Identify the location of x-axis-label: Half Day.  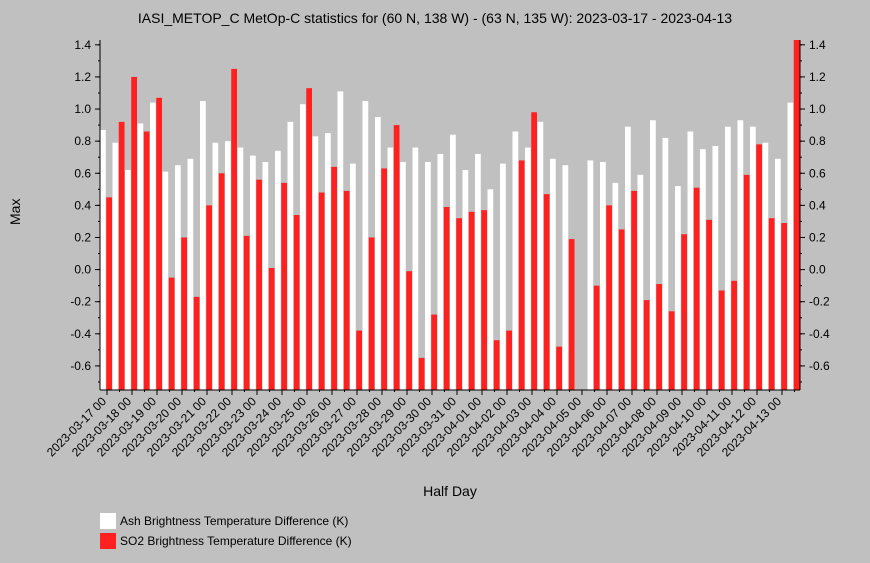
(450, 491).